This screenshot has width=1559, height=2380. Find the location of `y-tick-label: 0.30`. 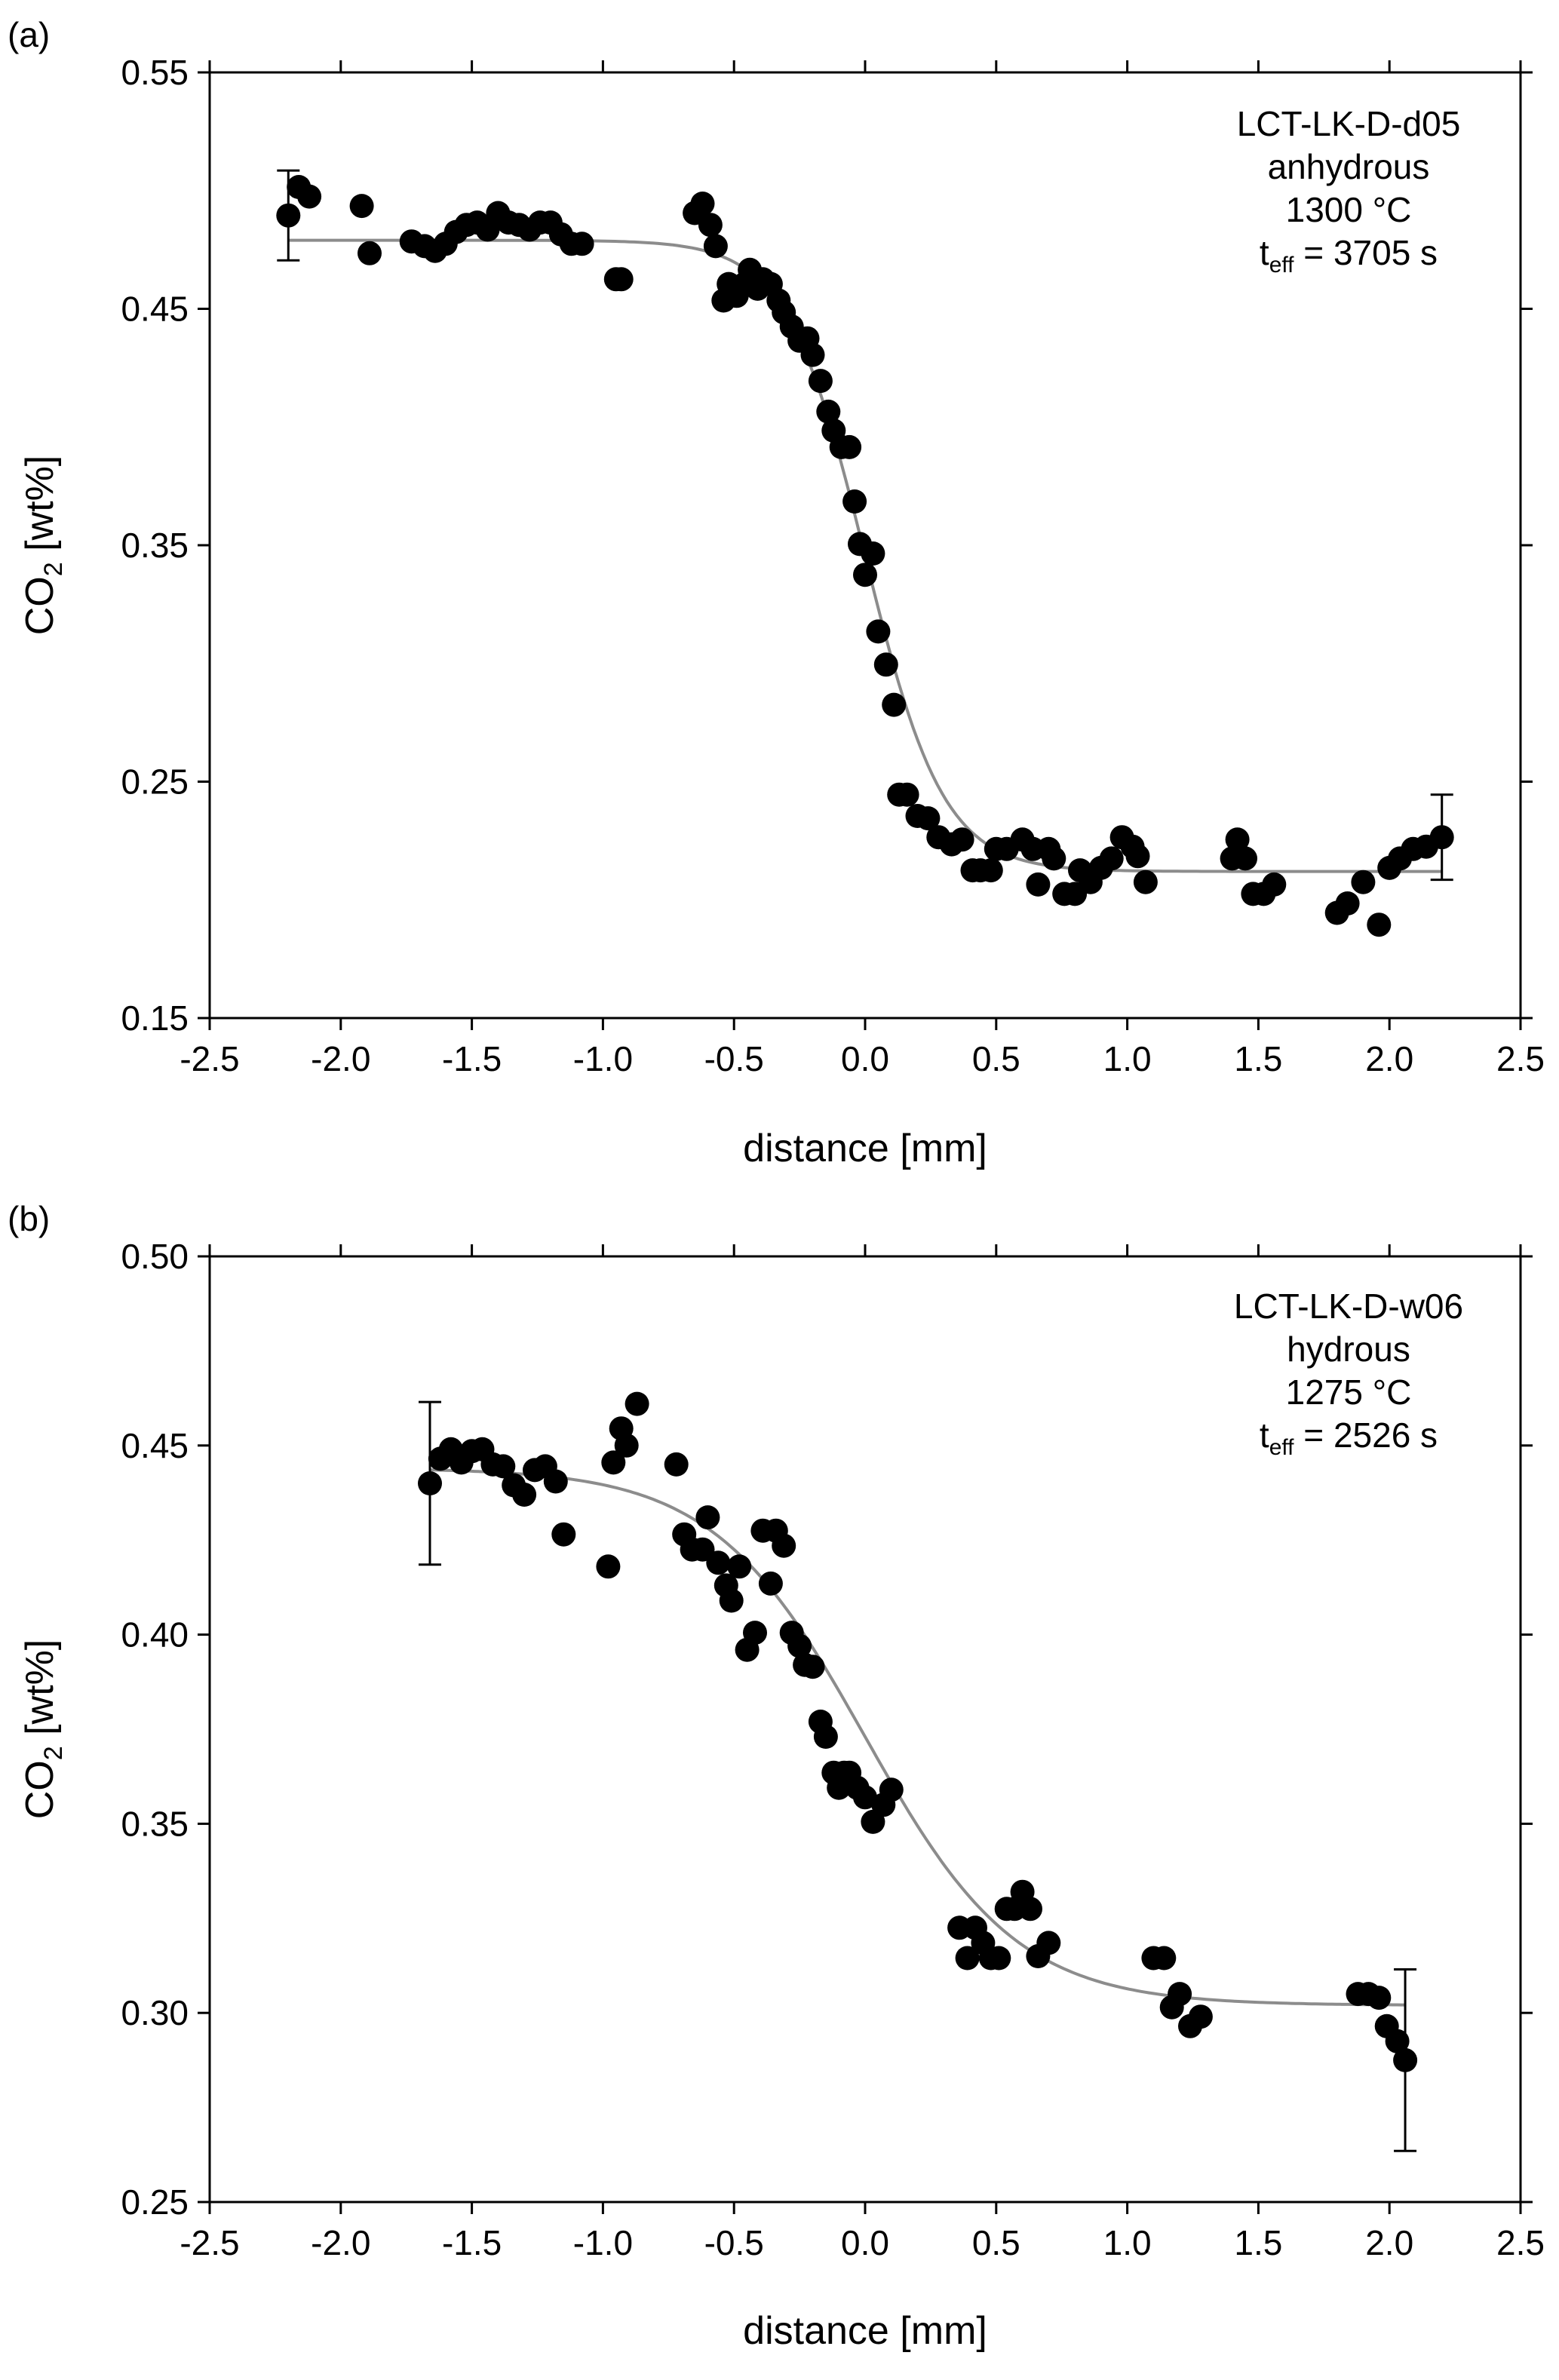

y-tick-label: 0.30 is located at coordinates (155, 2012).